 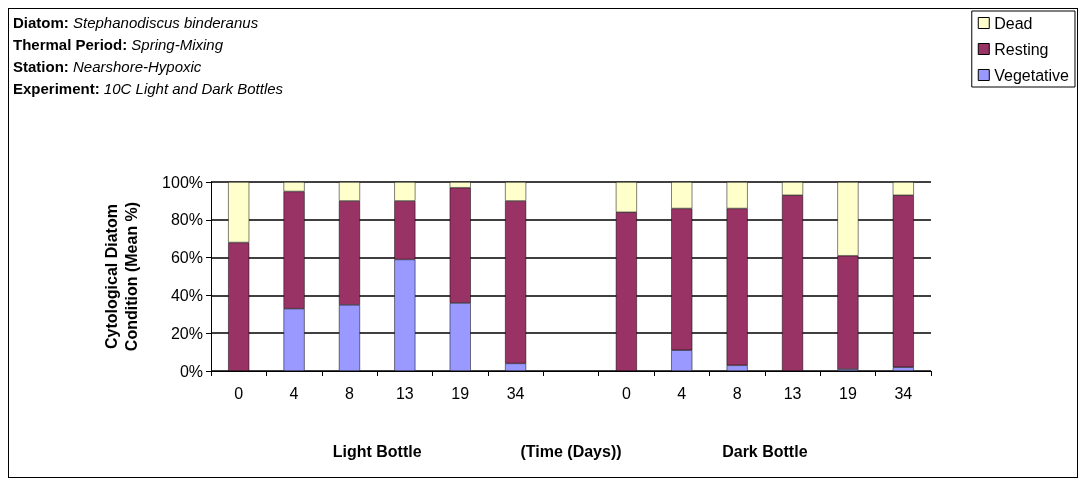 I want to click on y-axis-title: Cytological Diatom Condition (Mean %), so click(x=121, y=276).